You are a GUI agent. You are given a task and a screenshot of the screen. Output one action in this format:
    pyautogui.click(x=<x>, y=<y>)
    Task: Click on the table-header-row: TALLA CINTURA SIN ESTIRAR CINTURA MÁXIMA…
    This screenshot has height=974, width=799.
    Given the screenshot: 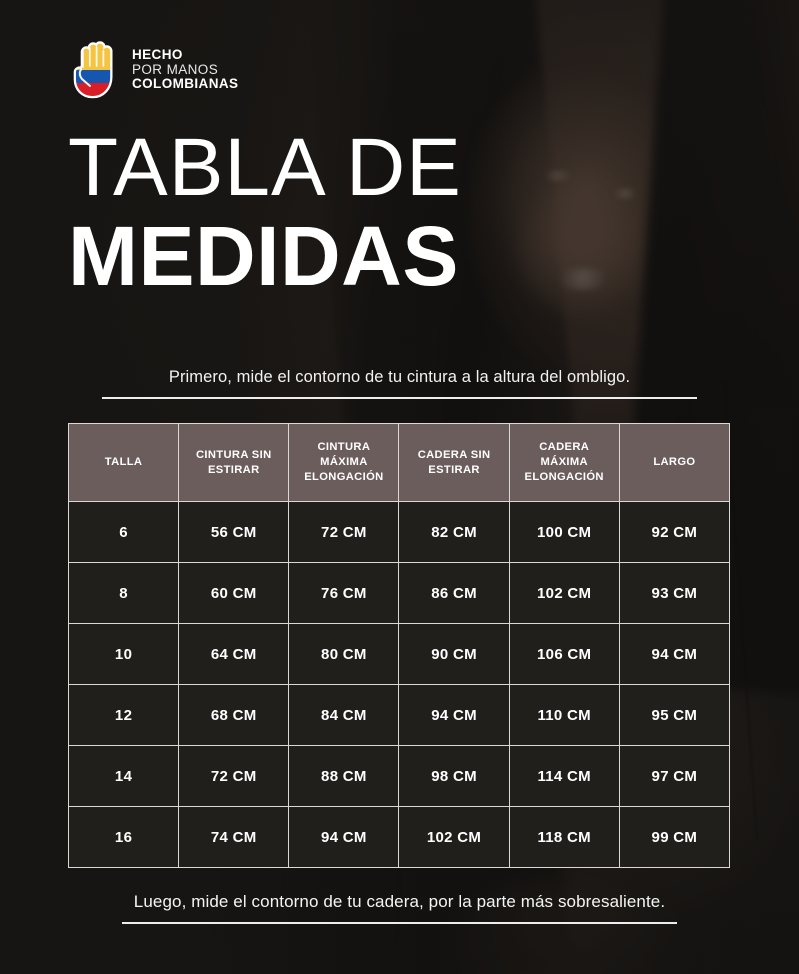 What is the action you would take?
    pyautogui.click(x=399, y=462)
    